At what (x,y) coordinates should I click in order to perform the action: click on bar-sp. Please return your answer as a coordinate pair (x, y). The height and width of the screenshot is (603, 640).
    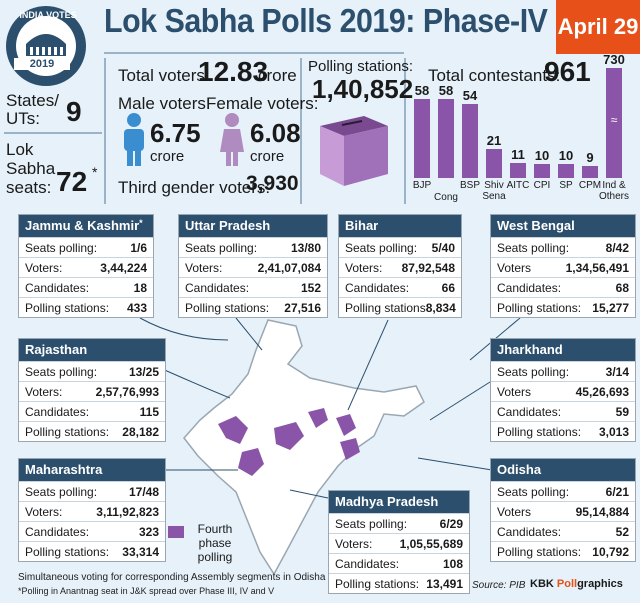
    Looking at the image, I should click on (566, 171).